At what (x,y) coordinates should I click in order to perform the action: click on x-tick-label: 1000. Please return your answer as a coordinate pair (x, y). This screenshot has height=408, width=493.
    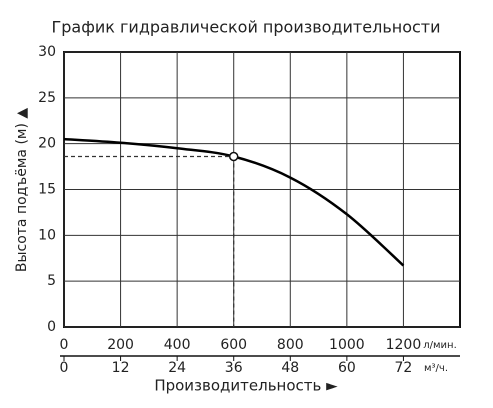
    Looking at the image, I should click on (347, 345).